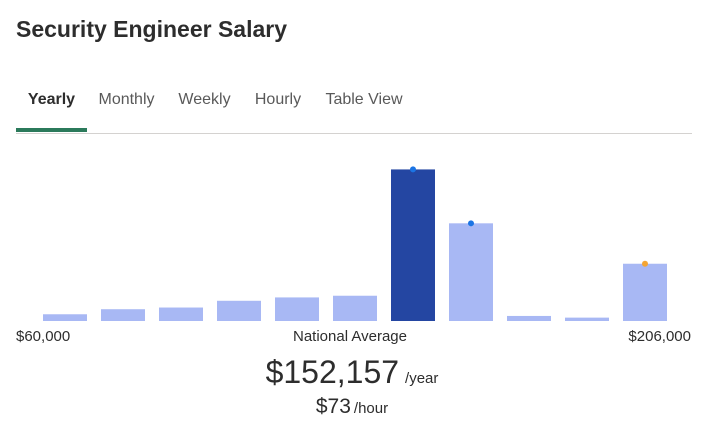 The height and width of the screenshot is (432, 704). What do you see at coordinates (350, 336) in the screenshot?
I see `axis-mid-label: National Average` at bounding box center [350, 336].